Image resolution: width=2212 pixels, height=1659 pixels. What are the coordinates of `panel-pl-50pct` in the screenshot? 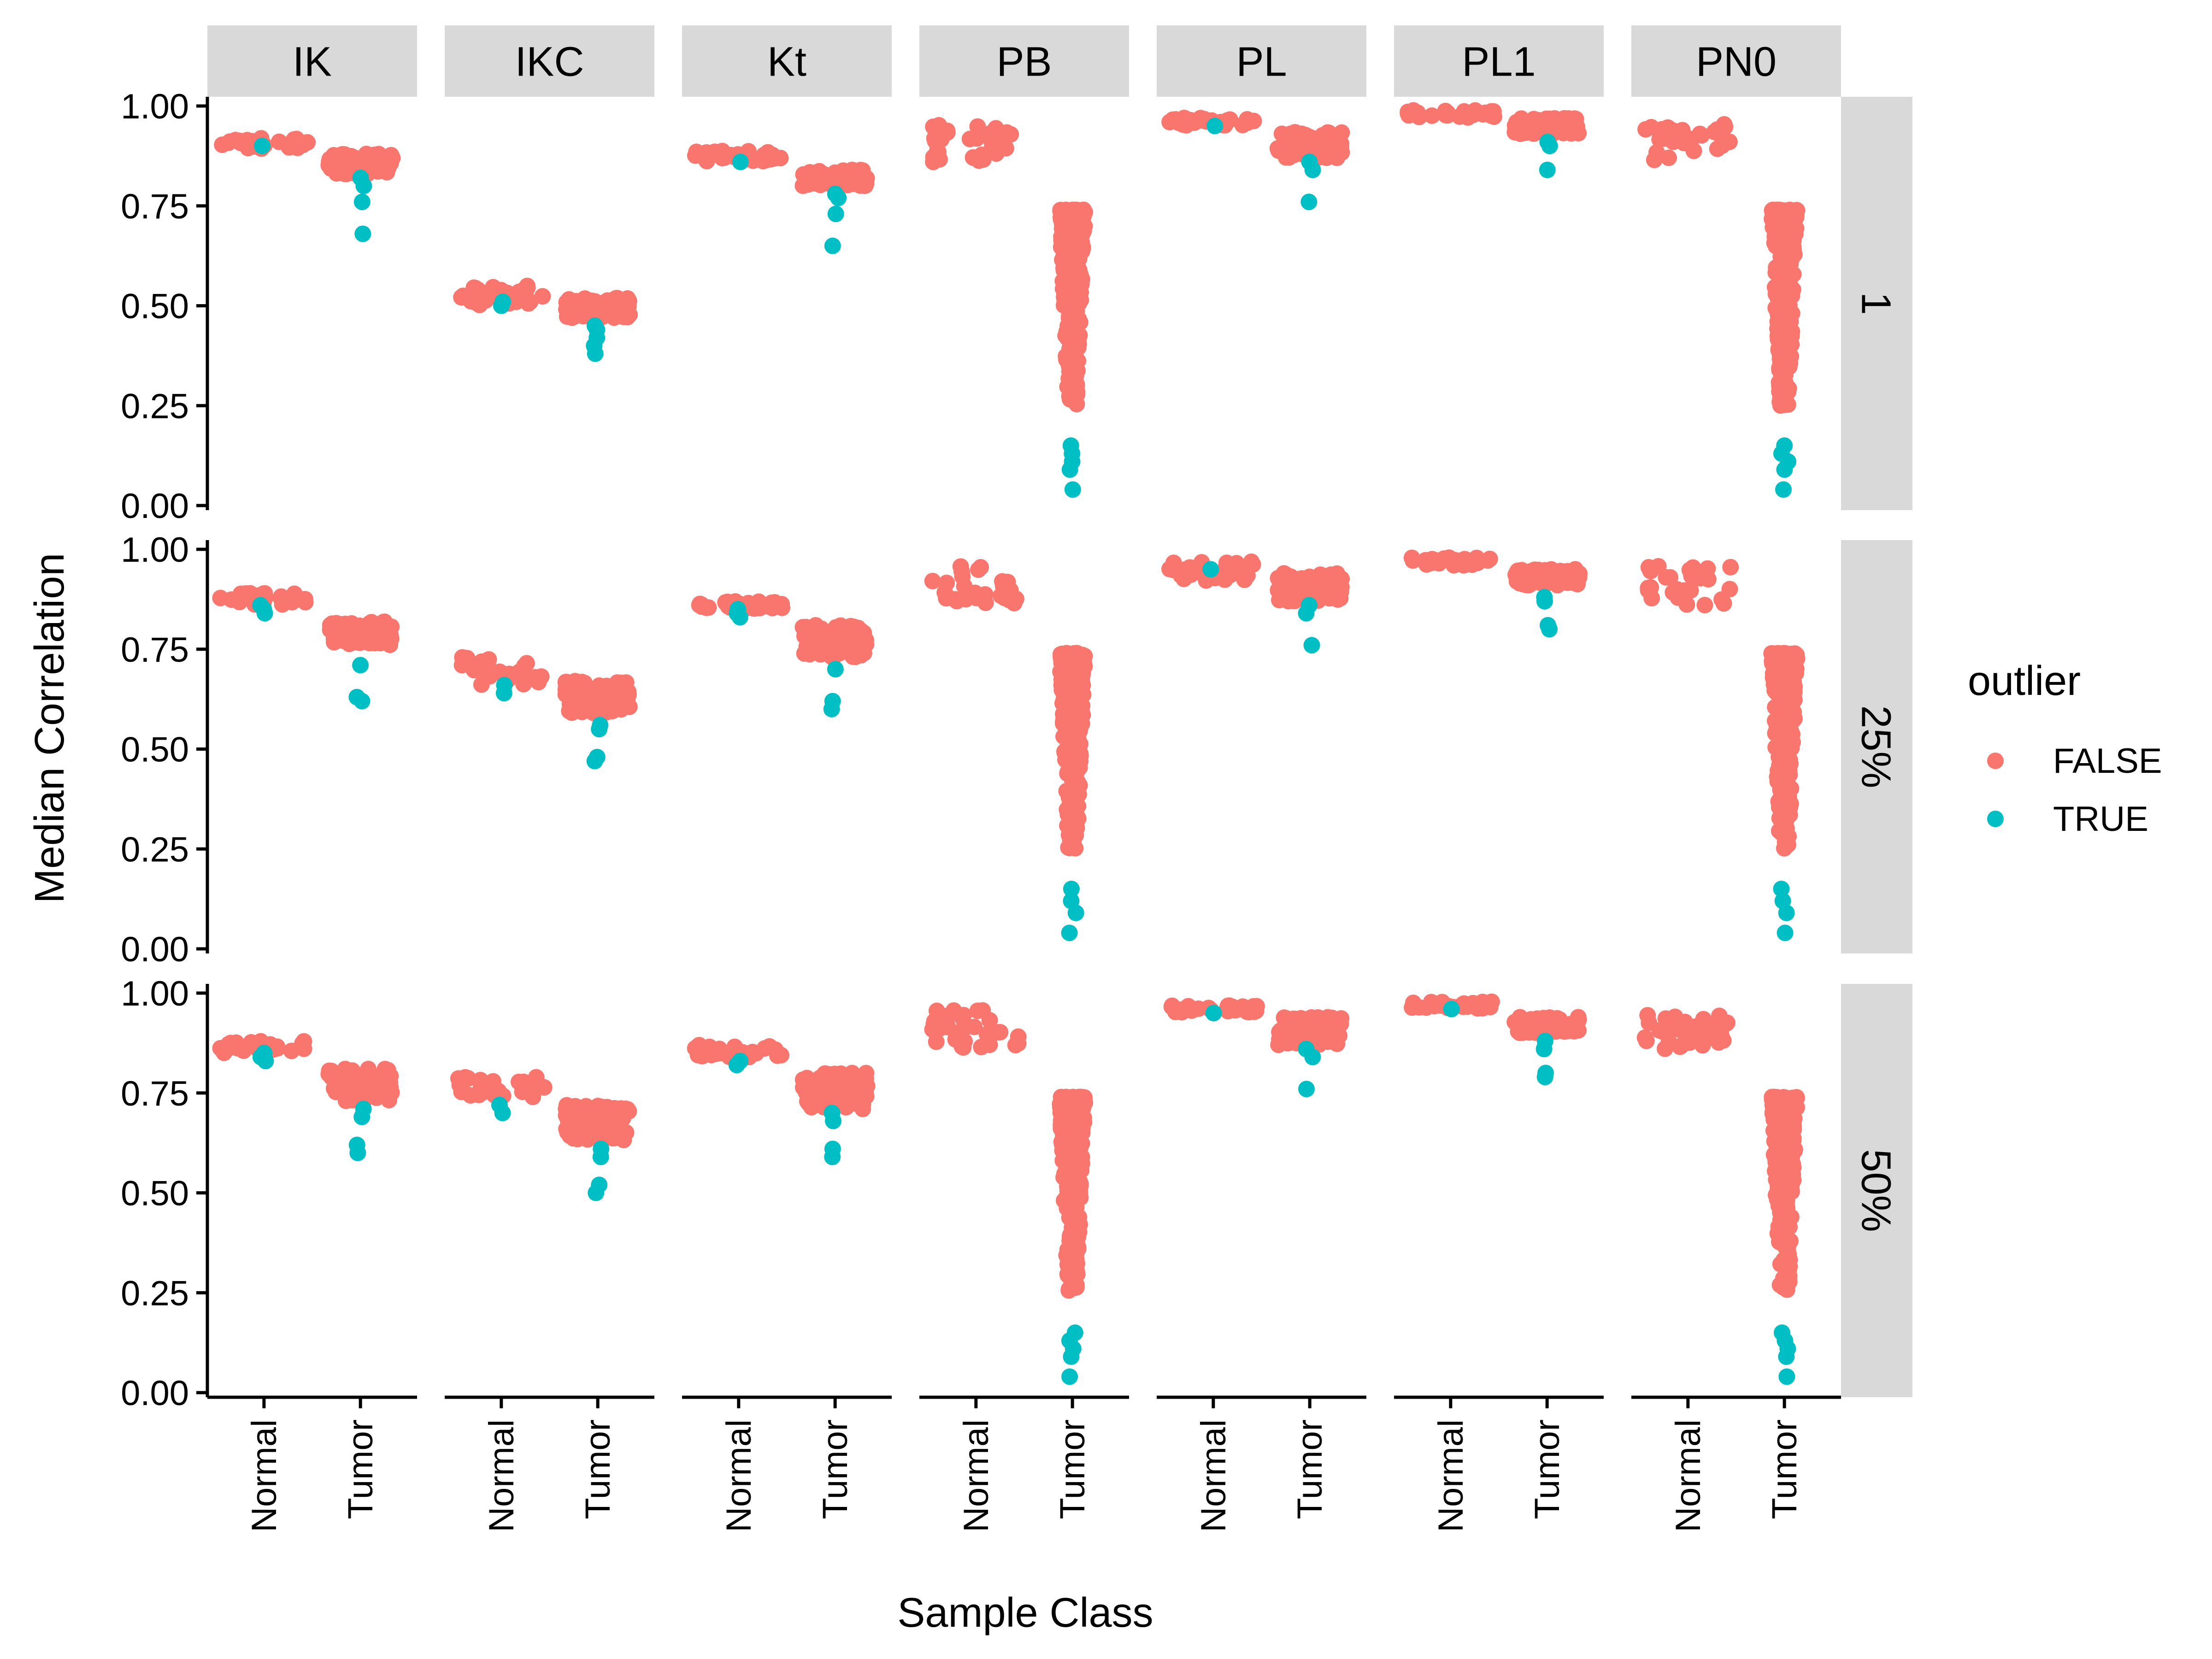 It's located at (1256, 1047).